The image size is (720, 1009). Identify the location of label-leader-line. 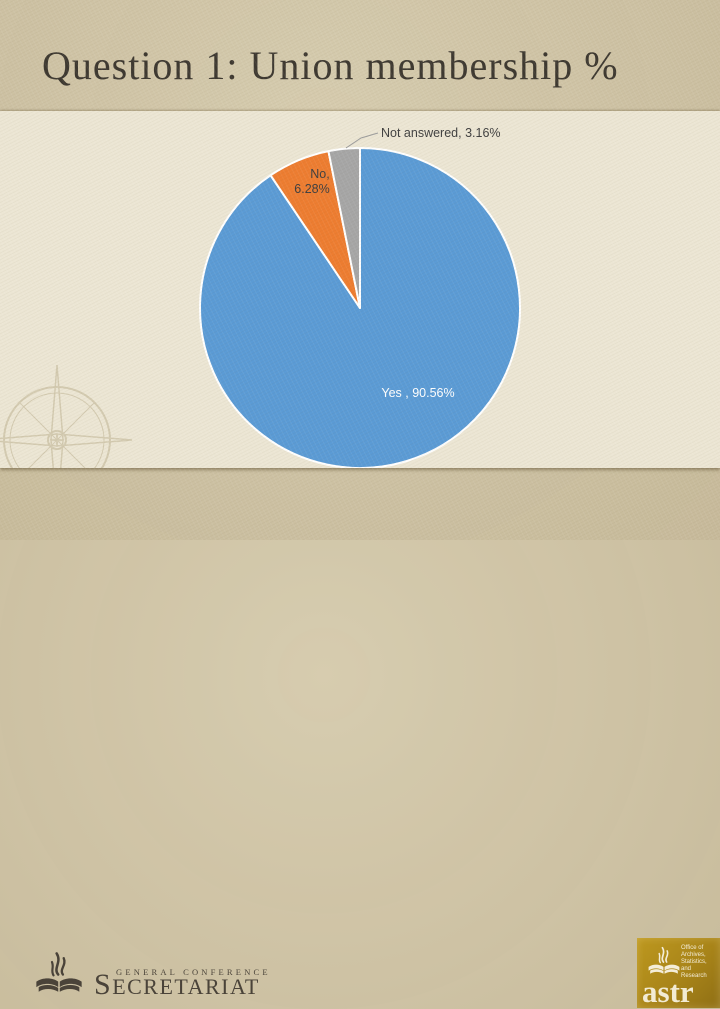
(362, 140).